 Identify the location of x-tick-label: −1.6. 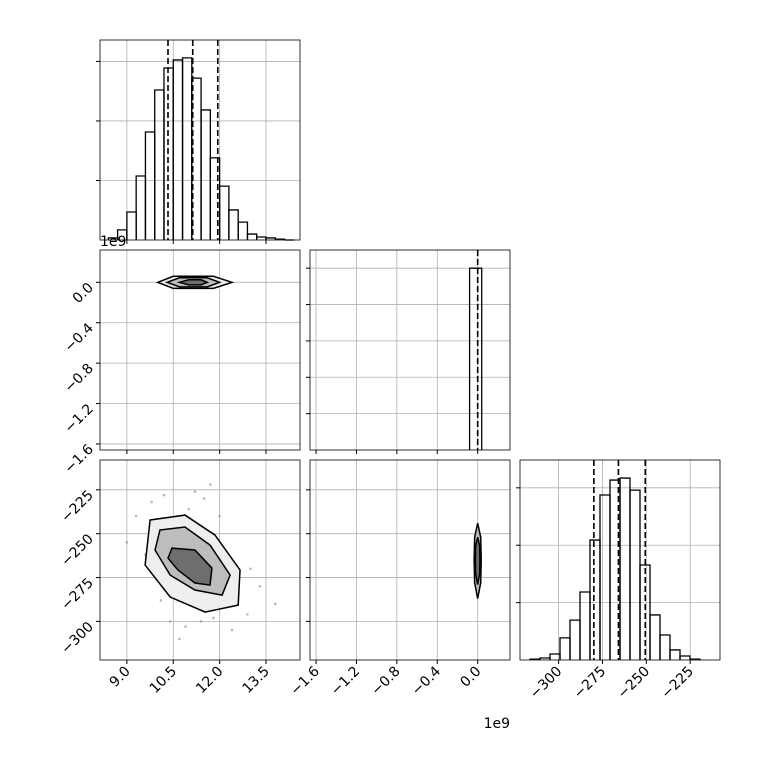
(305, 680).